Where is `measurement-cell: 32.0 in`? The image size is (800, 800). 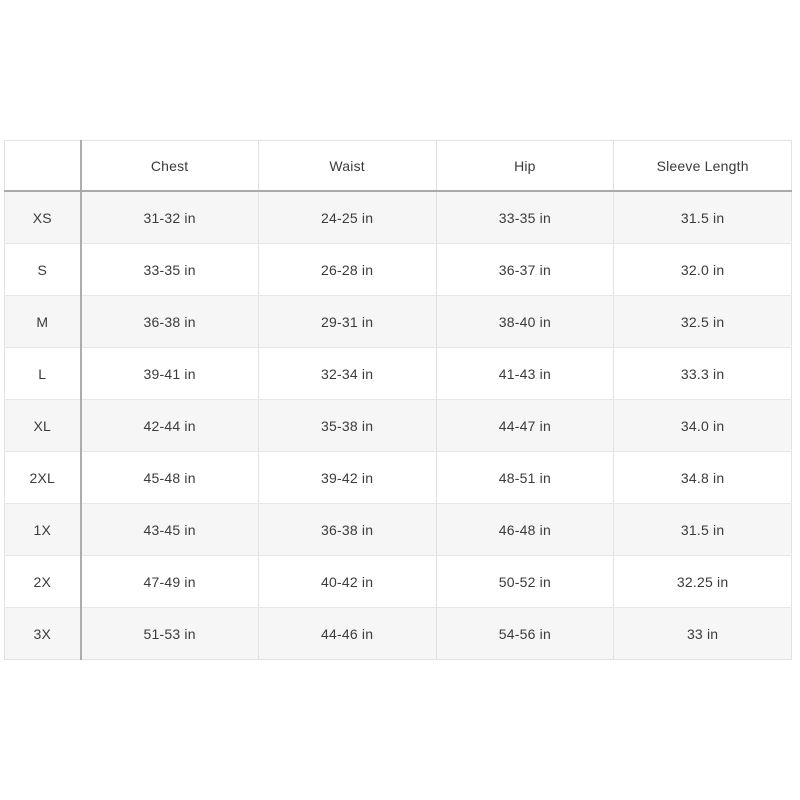 measurement-cell: 32.0 in is located at coordinates (702, 269).